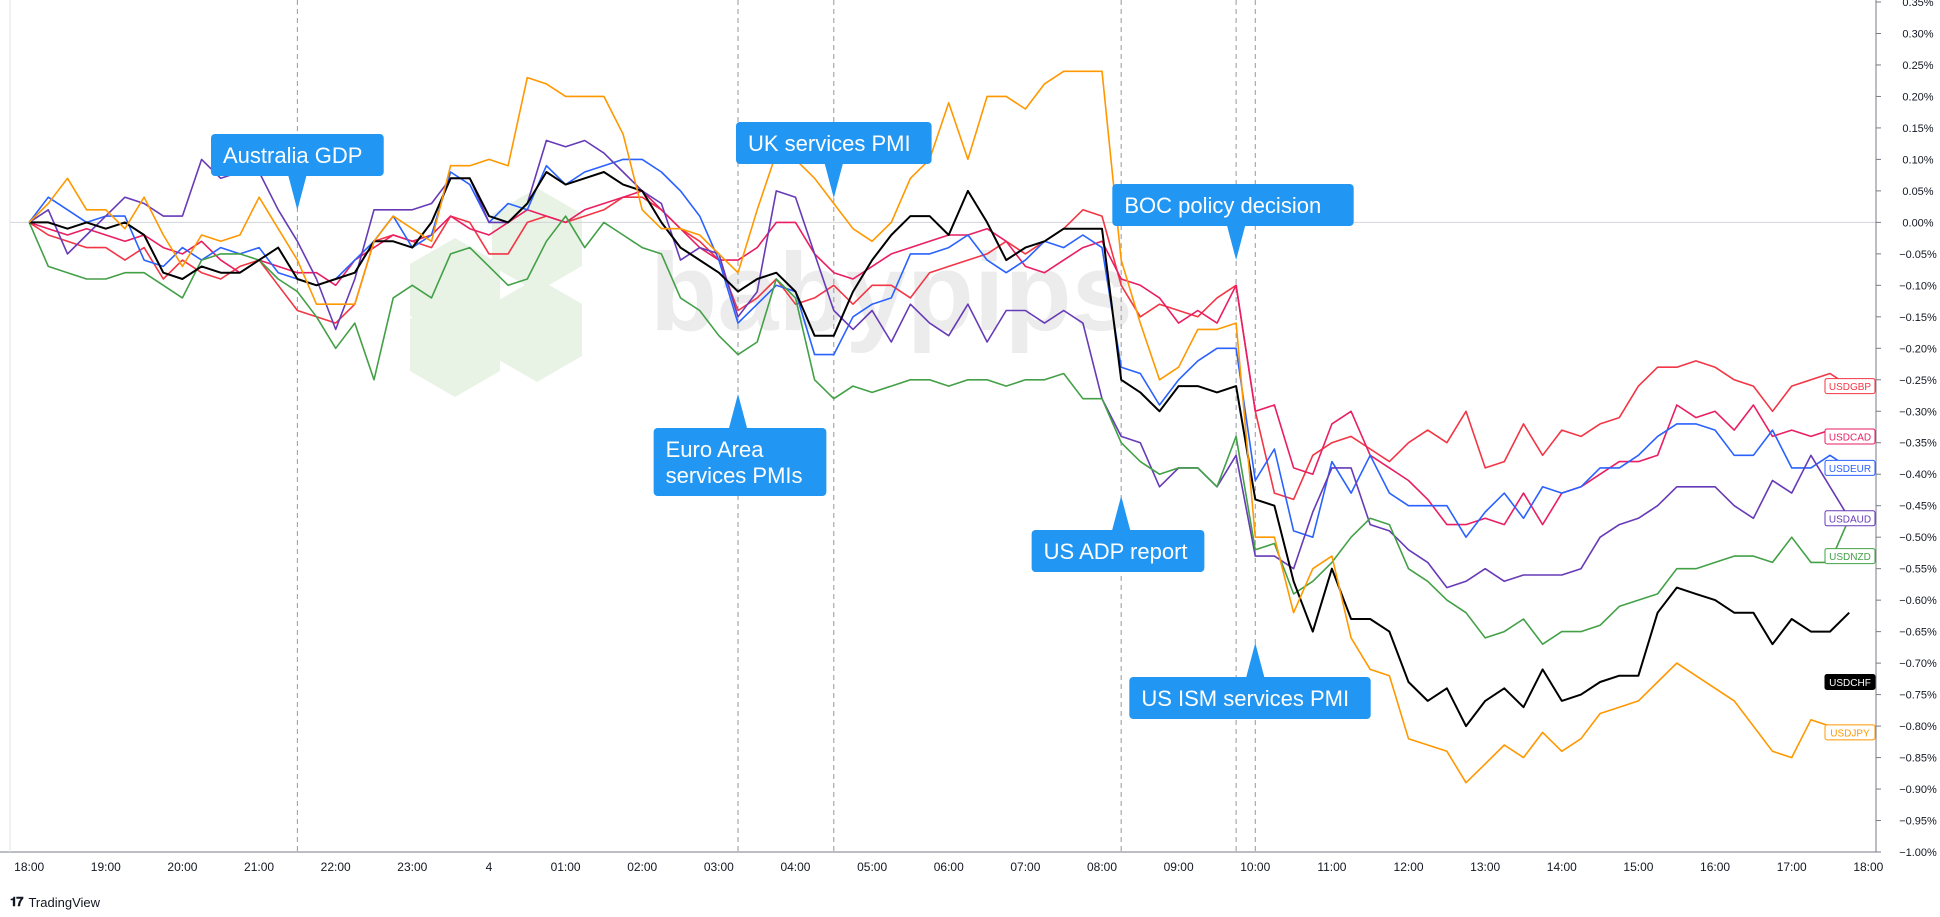 The width and height of the screenshot is (1940, 917). What do you see at coordinates (1918, 444) in the screenshot?
I see `y-tick-label: −0.35%` at bounding box center [1918, 444].